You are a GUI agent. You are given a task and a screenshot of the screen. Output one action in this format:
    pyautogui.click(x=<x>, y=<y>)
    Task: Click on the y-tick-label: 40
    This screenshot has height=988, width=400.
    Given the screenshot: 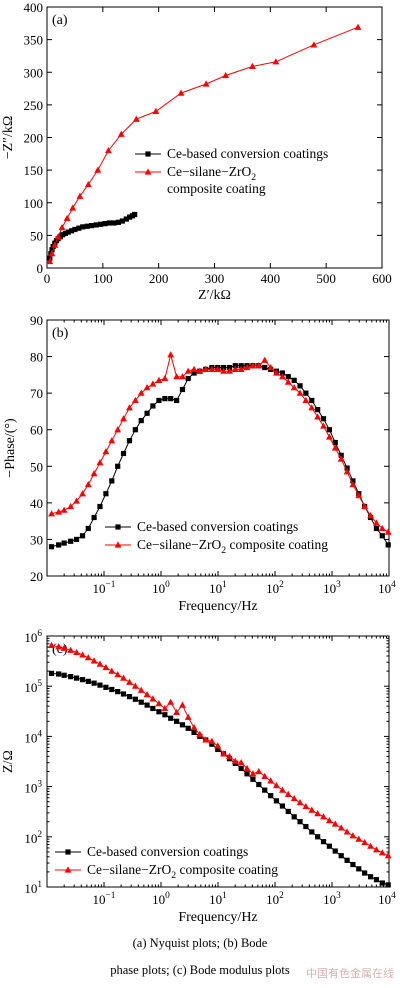 What is the action you would take?
    pyautogui.click(x=36, y=503)
    